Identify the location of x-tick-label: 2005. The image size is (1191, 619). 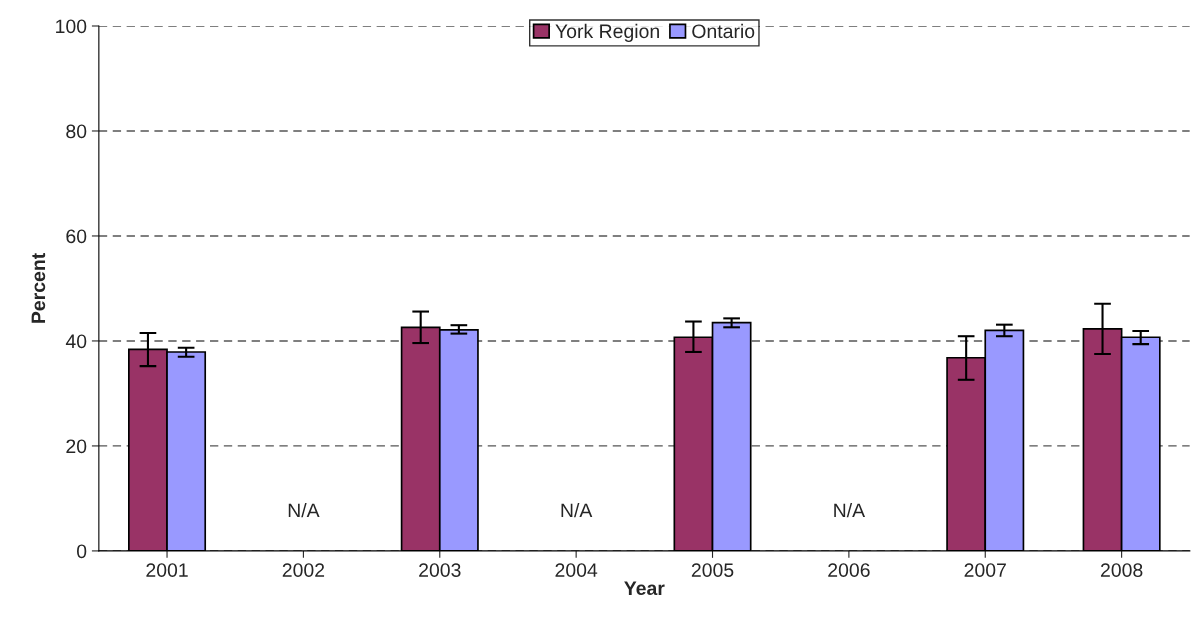
(712, 570).